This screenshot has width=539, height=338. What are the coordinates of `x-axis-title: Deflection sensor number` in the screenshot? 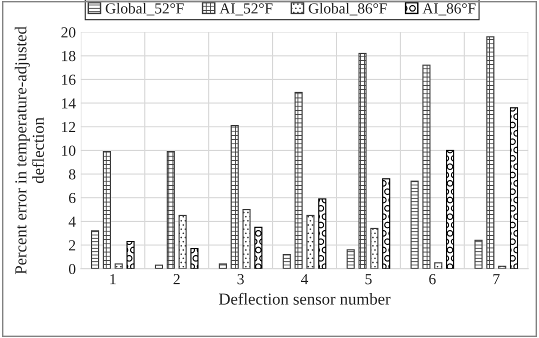 It's located at (304, 298).